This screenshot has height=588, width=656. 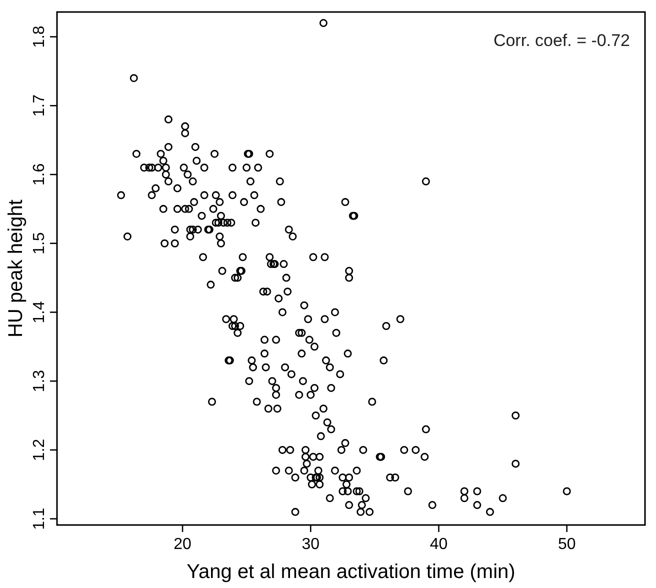 I want to click on y-tick-label: 1.3, so click(x=39, y=381).